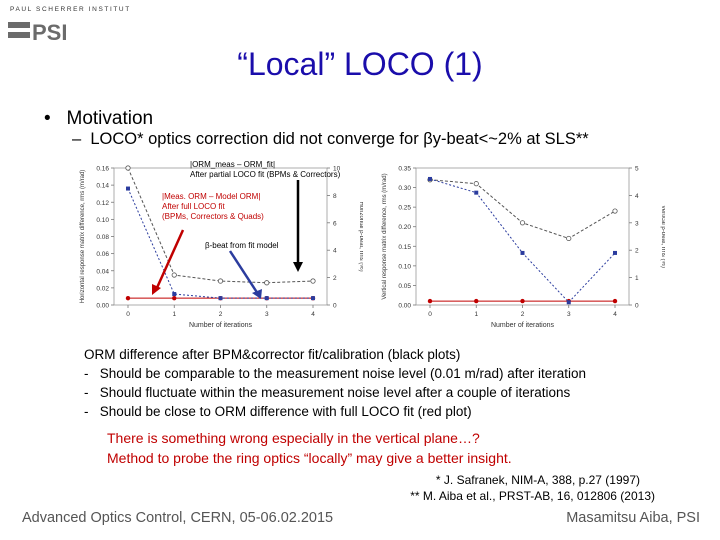 The width and height of the screenshot is (720, 540). Describe the element at coordinates (213, 216) in the screenshot. I see `annotation-line: (BPMs, Correctors & Quads)` at that location.